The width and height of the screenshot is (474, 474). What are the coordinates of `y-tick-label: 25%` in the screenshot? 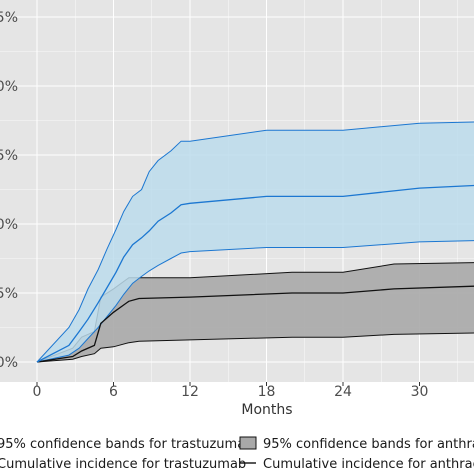 It's located at (9, 18).